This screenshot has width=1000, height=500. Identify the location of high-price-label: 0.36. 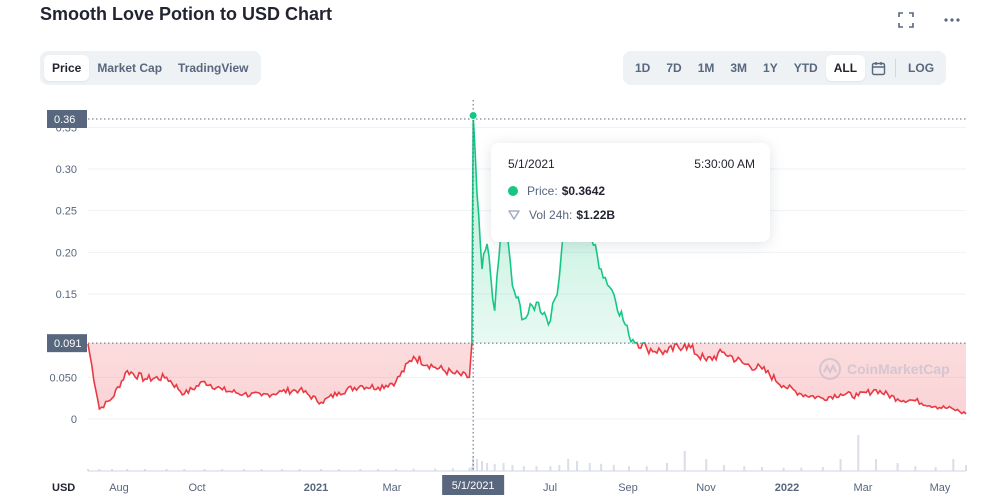
(64, 120).